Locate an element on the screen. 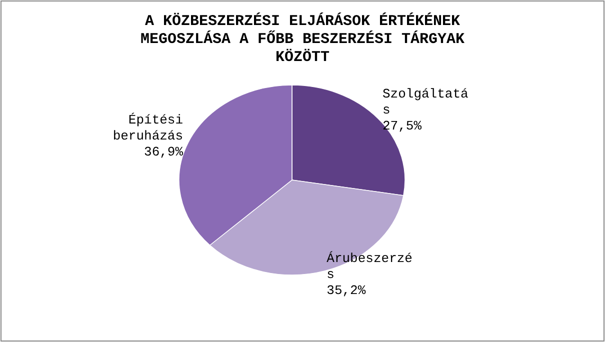 The width and height of the screenshot is (605, 342). slice-label: Árubeszerzés is located at coordinates (369, 266).